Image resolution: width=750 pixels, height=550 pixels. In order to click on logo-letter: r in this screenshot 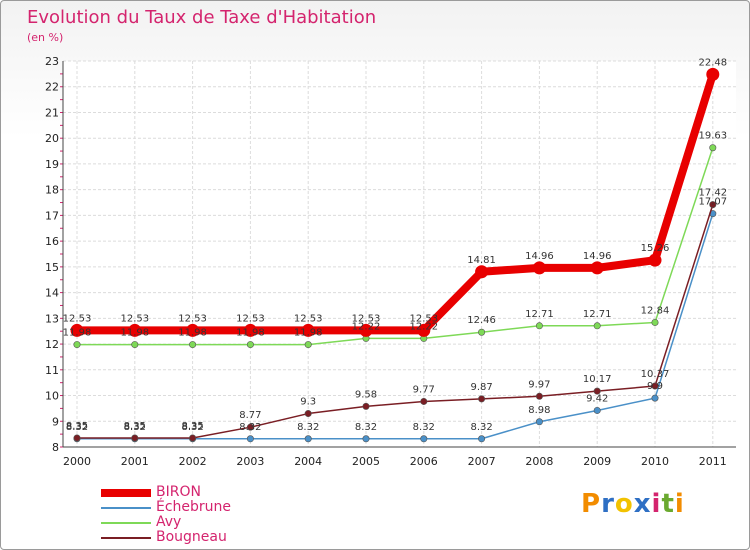, I will do `click(608, 504)`.